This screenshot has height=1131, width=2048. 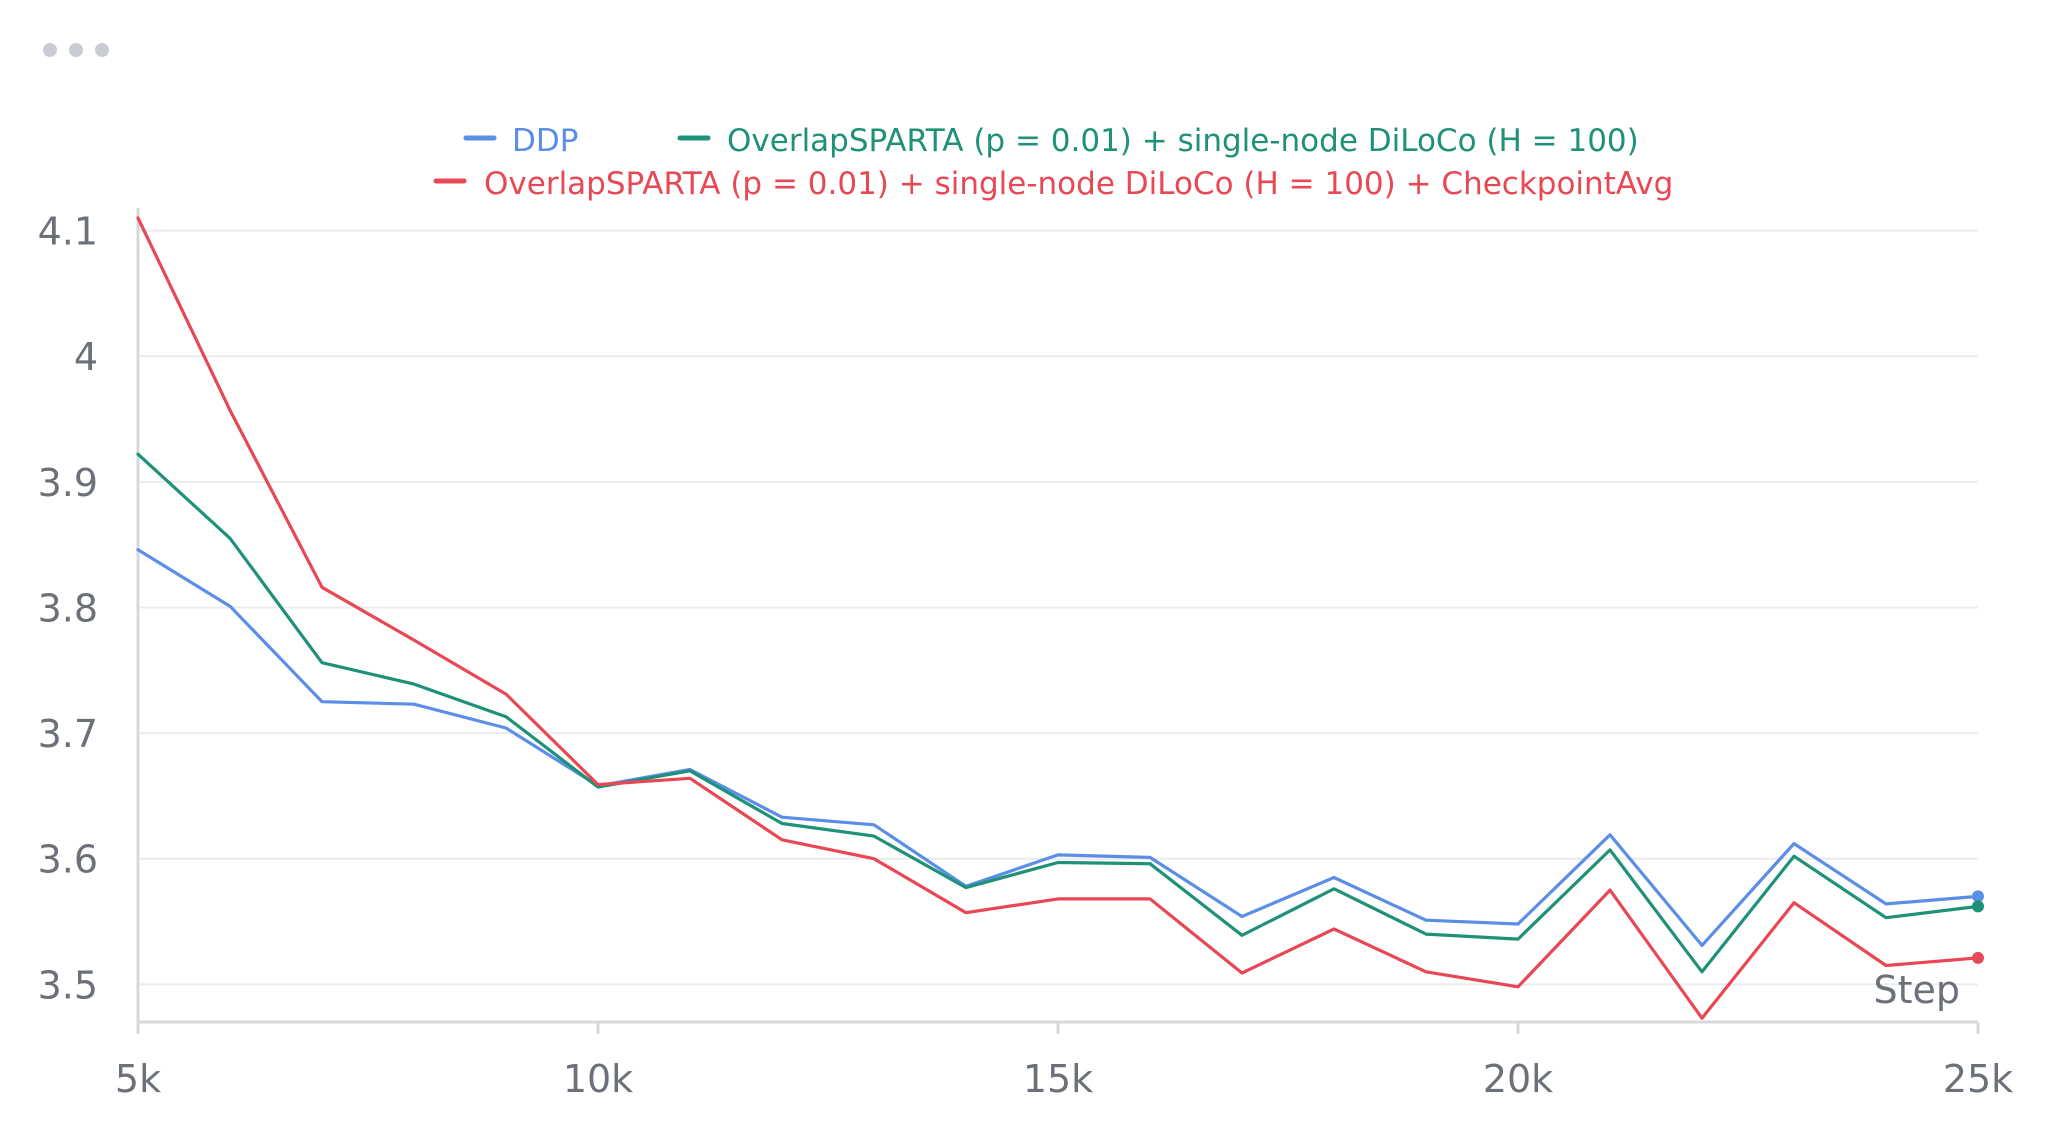 I want to click on y-tick-label: 4, so click(x=86, y=357).